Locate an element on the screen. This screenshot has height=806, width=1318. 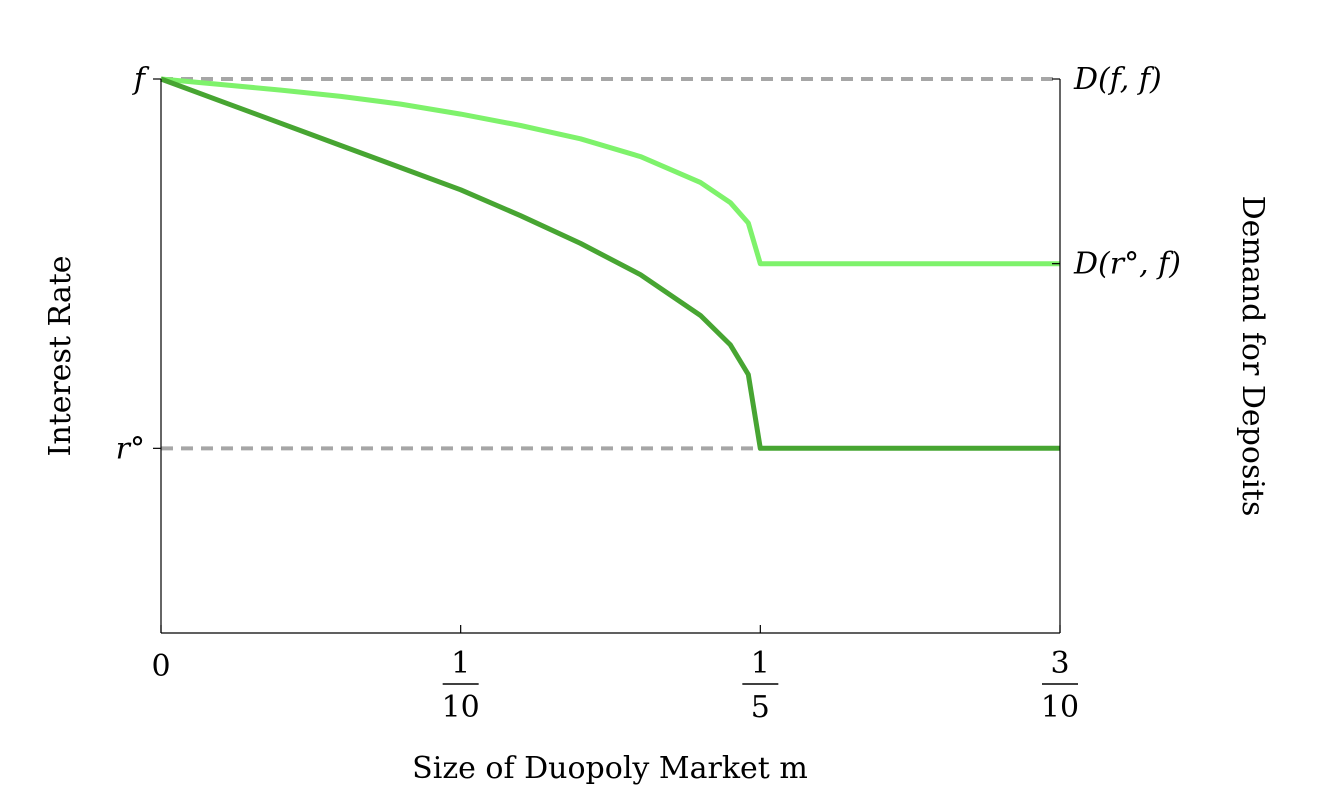
y2-axis-title: Demand for Deposits is located at coordinates (1252, 356).